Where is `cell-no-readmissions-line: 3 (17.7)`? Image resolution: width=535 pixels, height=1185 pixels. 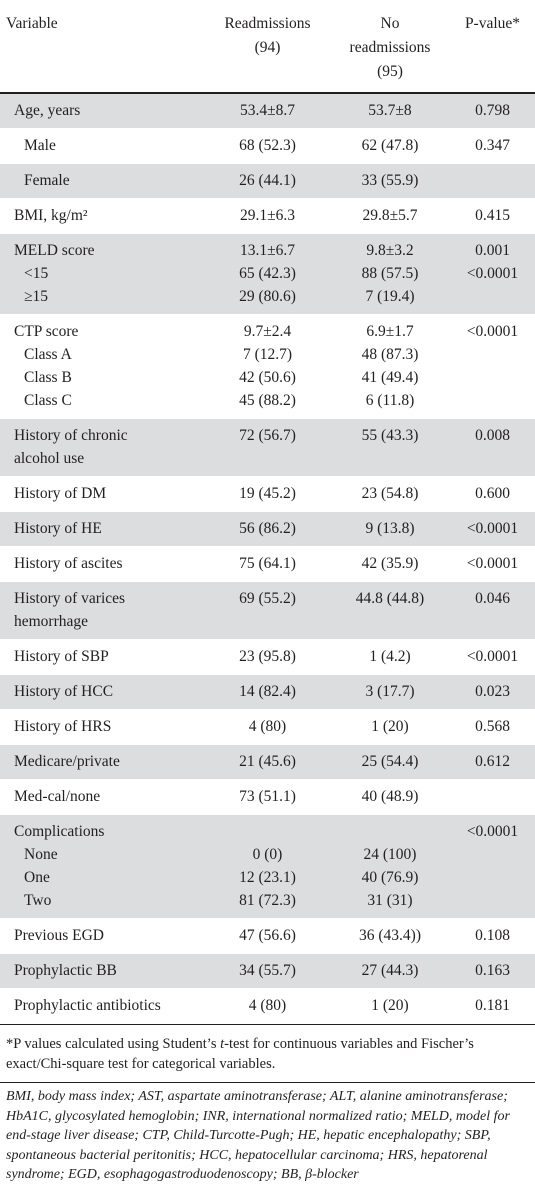
cell-no-readmissions-line: 3 (17.7) is located at coordinates (390, 691).